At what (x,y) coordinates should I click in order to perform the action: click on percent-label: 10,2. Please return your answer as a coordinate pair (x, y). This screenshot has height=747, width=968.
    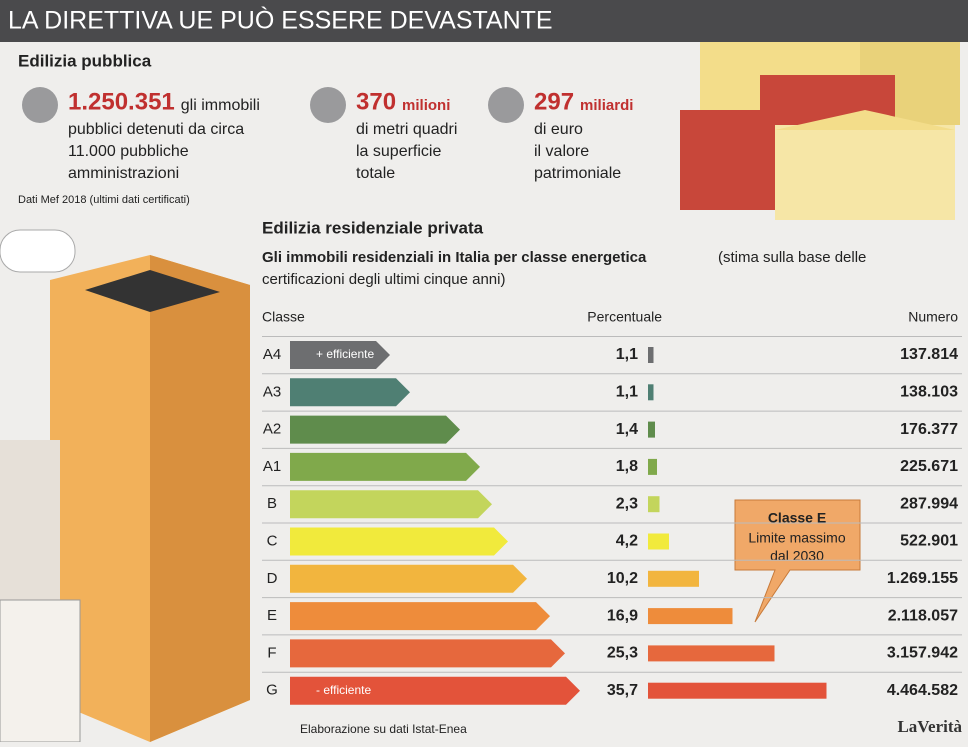
    Looking at the image, I should click on (622, 578).